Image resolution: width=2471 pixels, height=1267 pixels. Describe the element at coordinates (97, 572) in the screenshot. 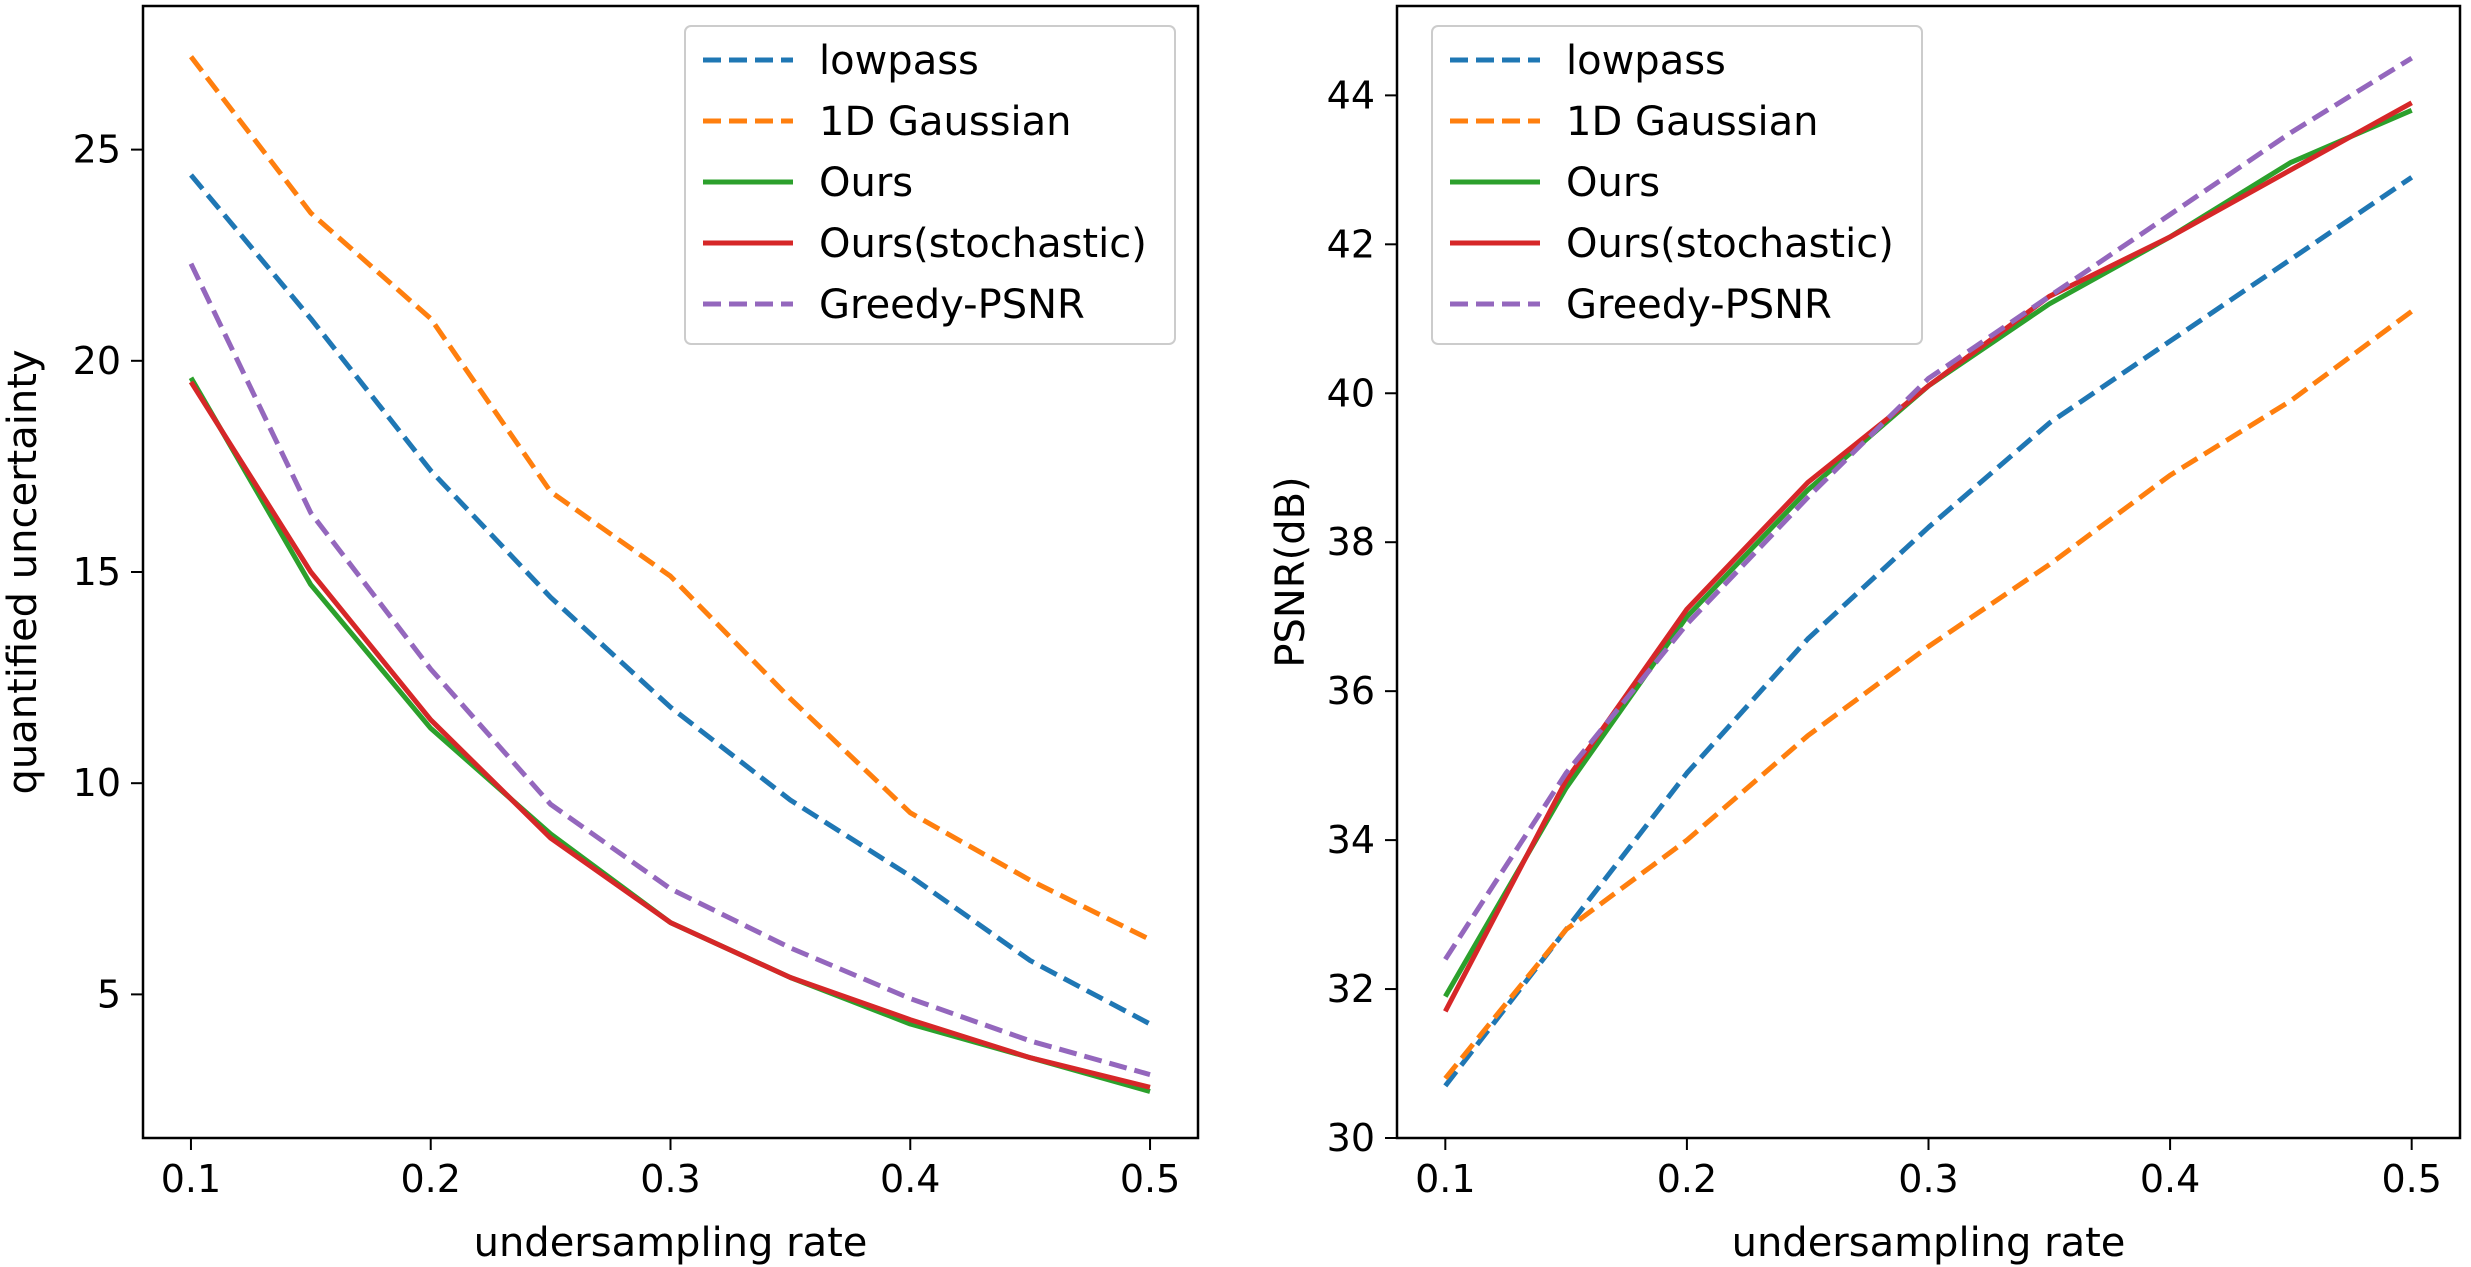

I see `y-tick-label: 15` at that location.